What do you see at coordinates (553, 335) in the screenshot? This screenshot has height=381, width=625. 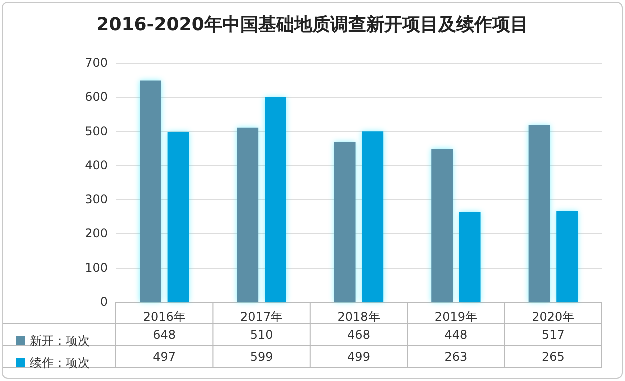 I see `data-label: 517` at bounding box center [553, 335].